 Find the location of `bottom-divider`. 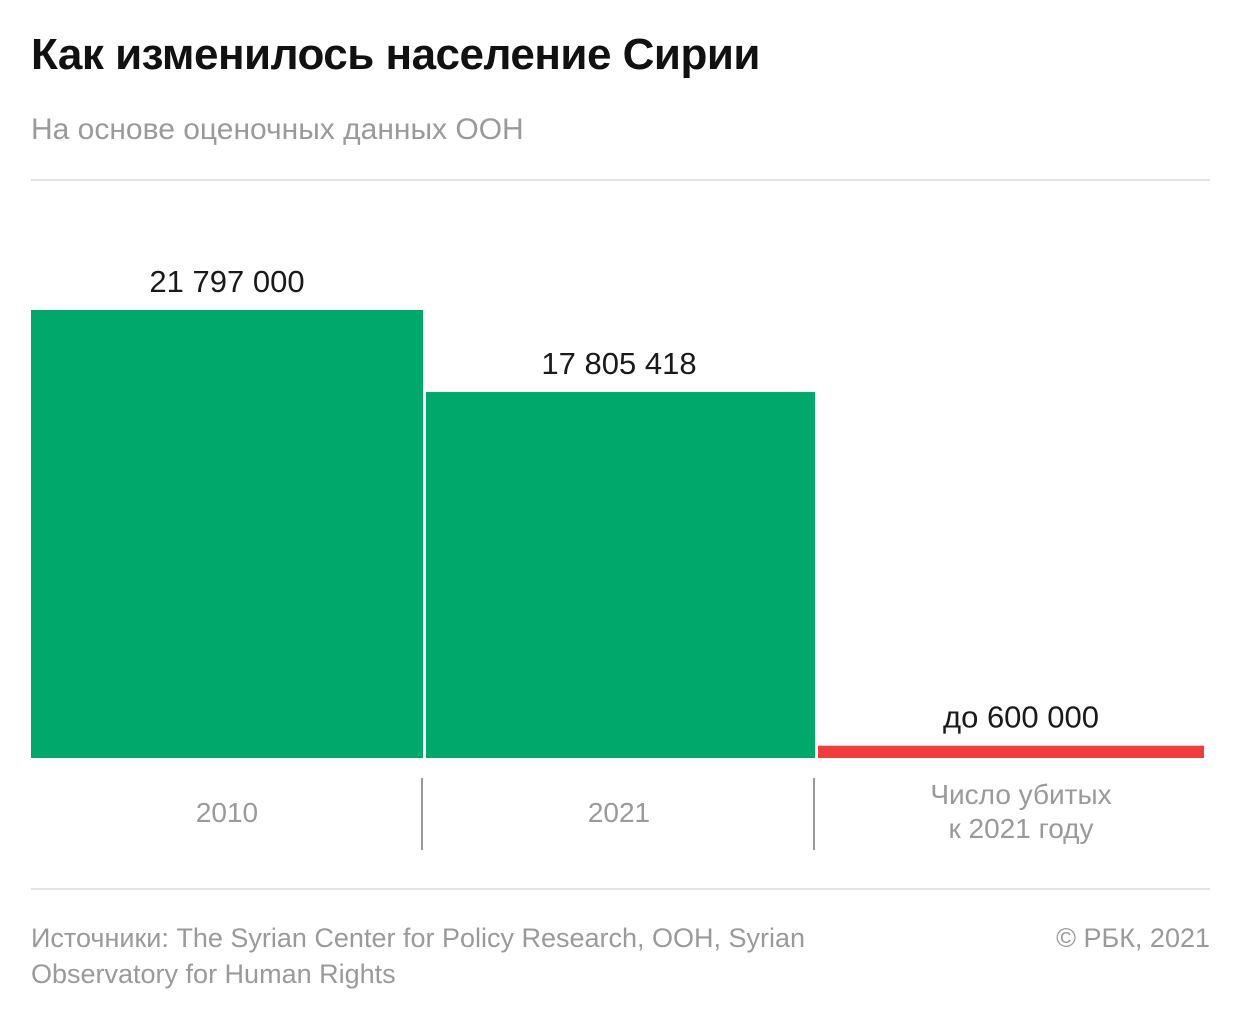

bottom-divider is located at coordinates (620, 889).